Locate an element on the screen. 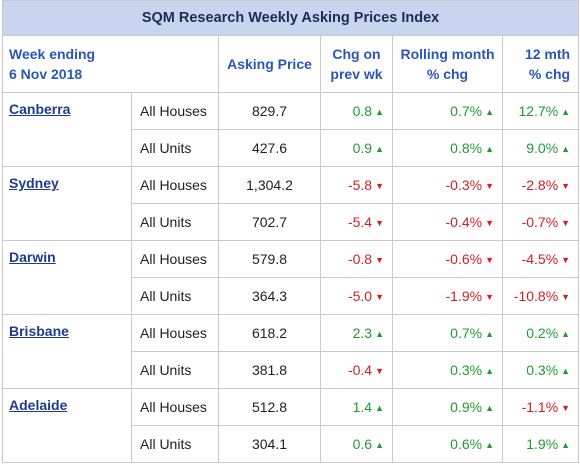 Image resolution: width=580 pixels, height=467 pixels. rolling-month-value: 0.3% is located at coordinates (466, 370).